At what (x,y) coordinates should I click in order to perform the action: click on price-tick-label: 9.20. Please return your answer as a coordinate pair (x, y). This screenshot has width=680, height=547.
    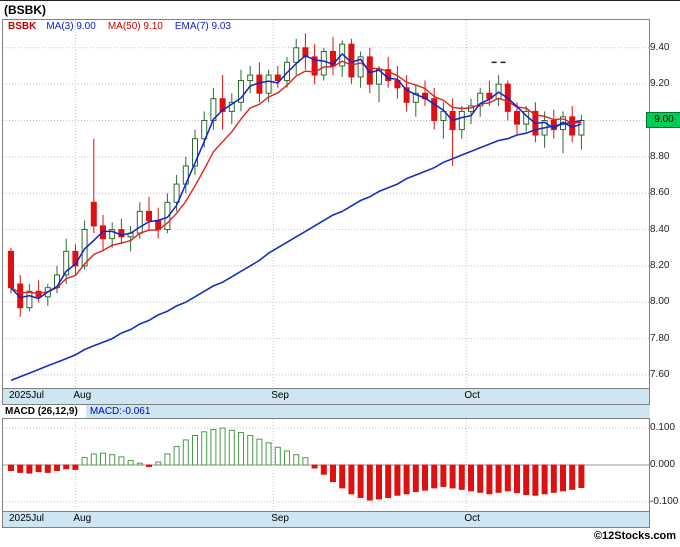
    Looking at the image, I should click on (660, 84).